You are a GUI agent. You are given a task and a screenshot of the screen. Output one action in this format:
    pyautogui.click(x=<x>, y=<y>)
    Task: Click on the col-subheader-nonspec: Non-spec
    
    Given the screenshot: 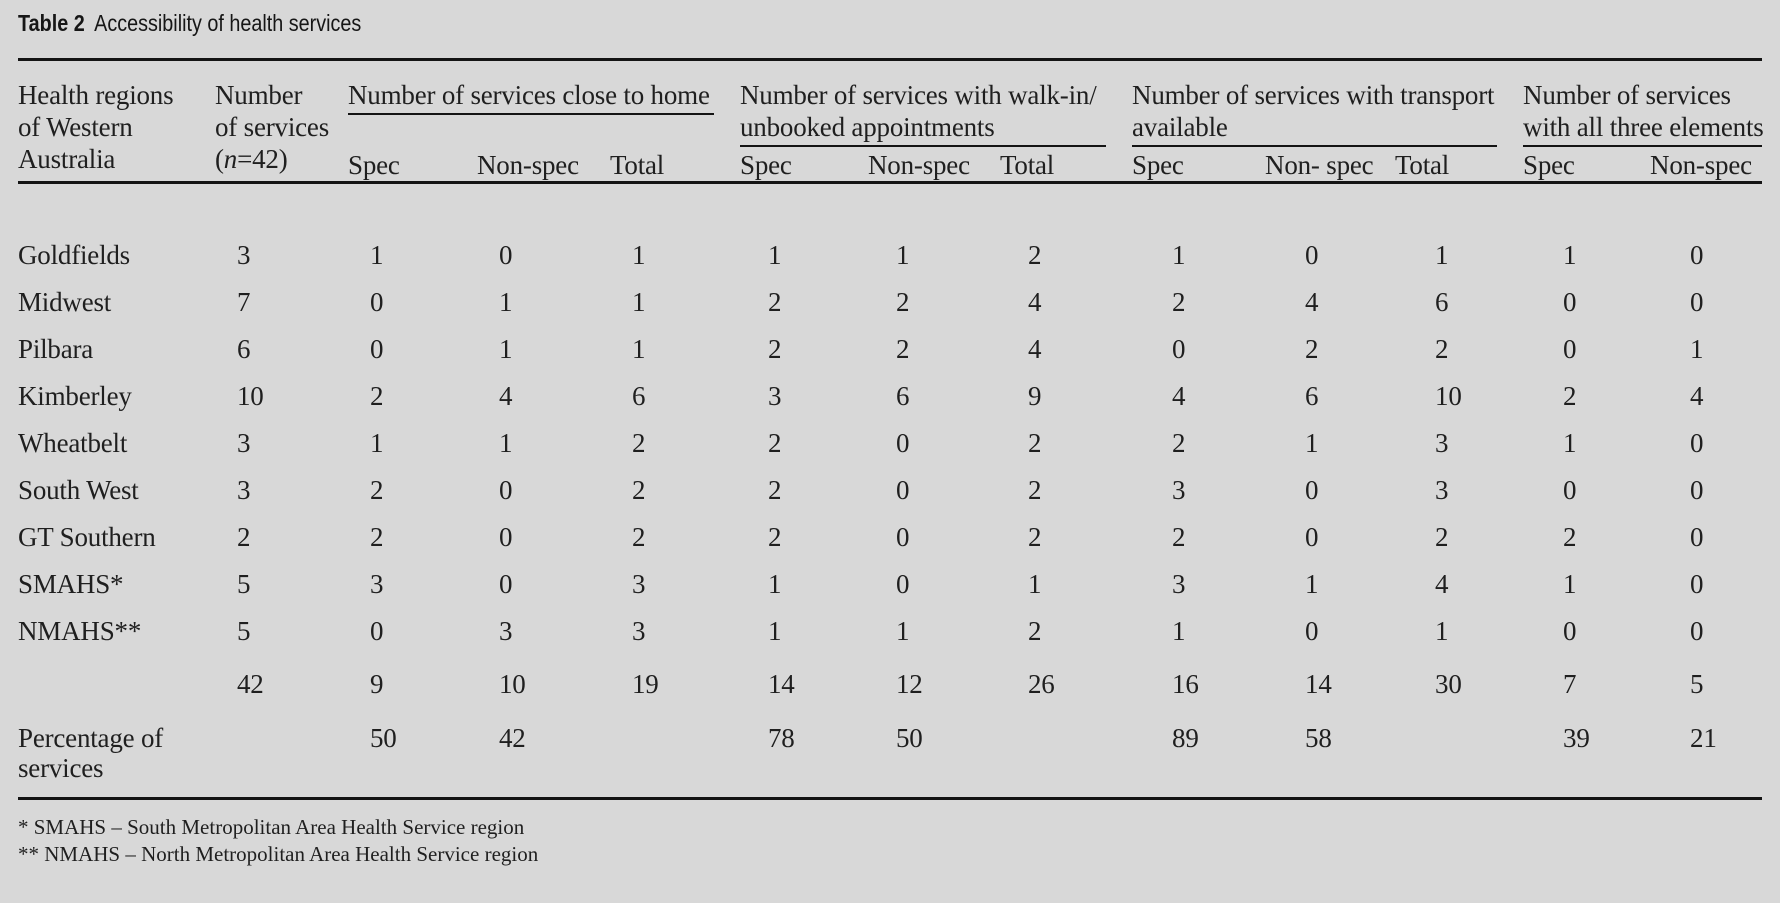 What is the action you would take?
    pyautogui.click(x=934, y=165)
    